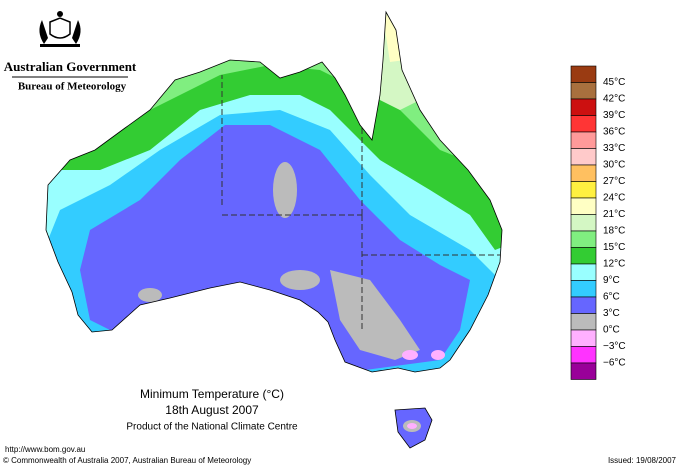 The width and height of the screenshot is (680, 467). Describe the element at coordinates (60, 29) in the screenshot. I see `crest` at that location.